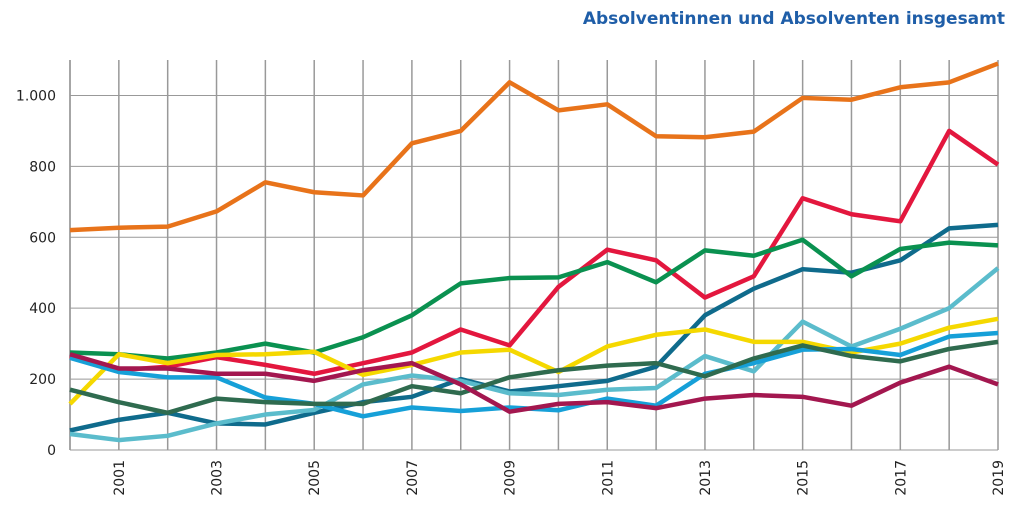  Describe the element at coordinates (36, 96) in the screenshot. I see `y-tick-label: 1.000` at that location.